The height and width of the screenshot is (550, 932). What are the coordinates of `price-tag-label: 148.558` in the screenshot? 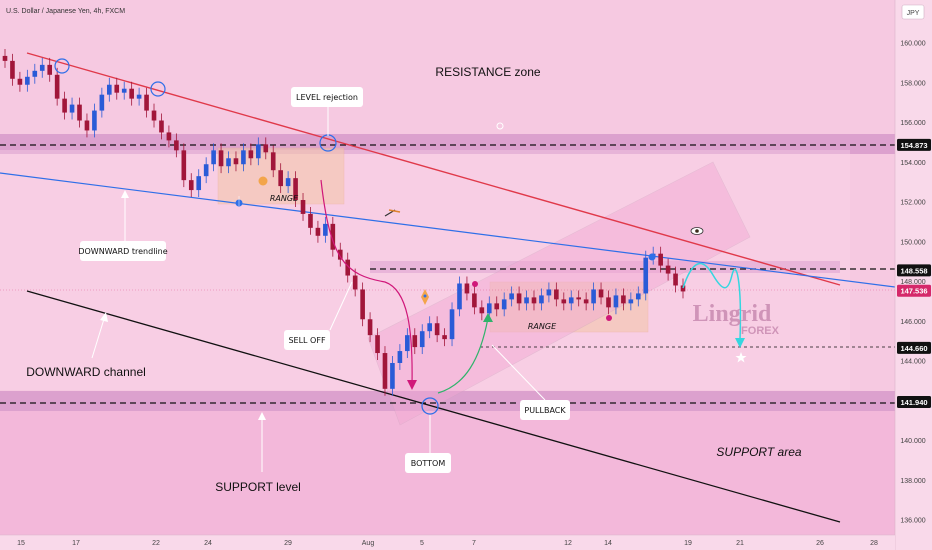 It's located at (913, 270).